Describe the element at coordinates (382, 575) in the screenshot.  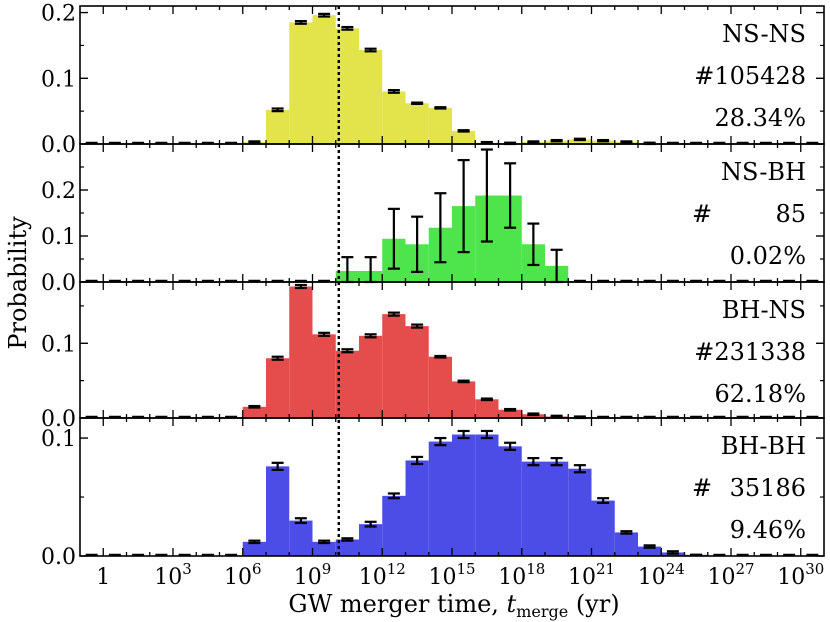
I see `x-tick-label: 1012` at that location.